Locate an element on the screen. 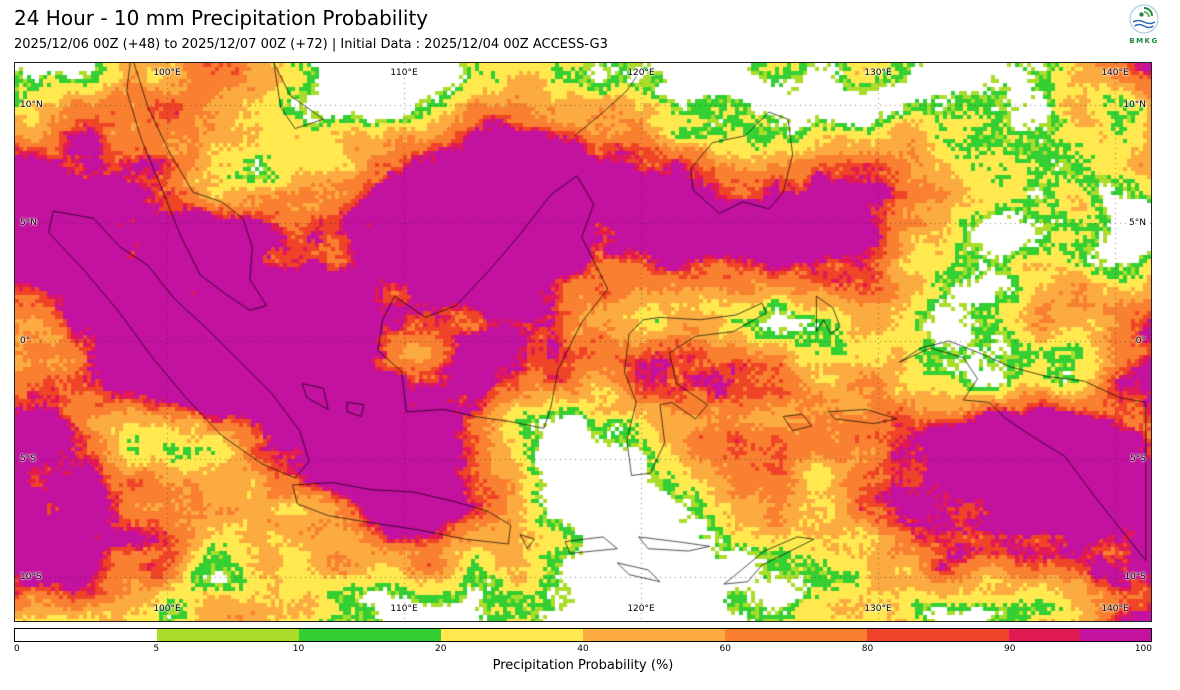  lat-label-left-10n: 10°N is located at coordinates (31, 105).